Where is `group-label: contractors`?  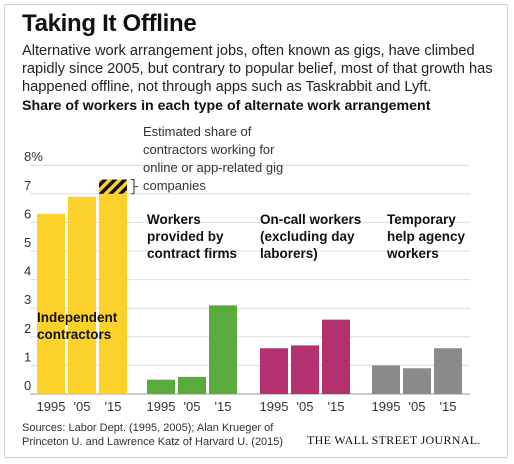
group-label: contractors is located at coordinates (74, 334).